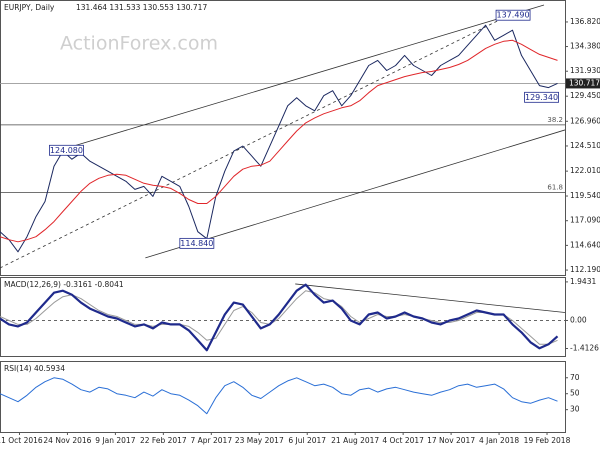 The height and width of the screenshot is (450, 600). I want to click on y-tick-label: 119.540, so click(585, 195).